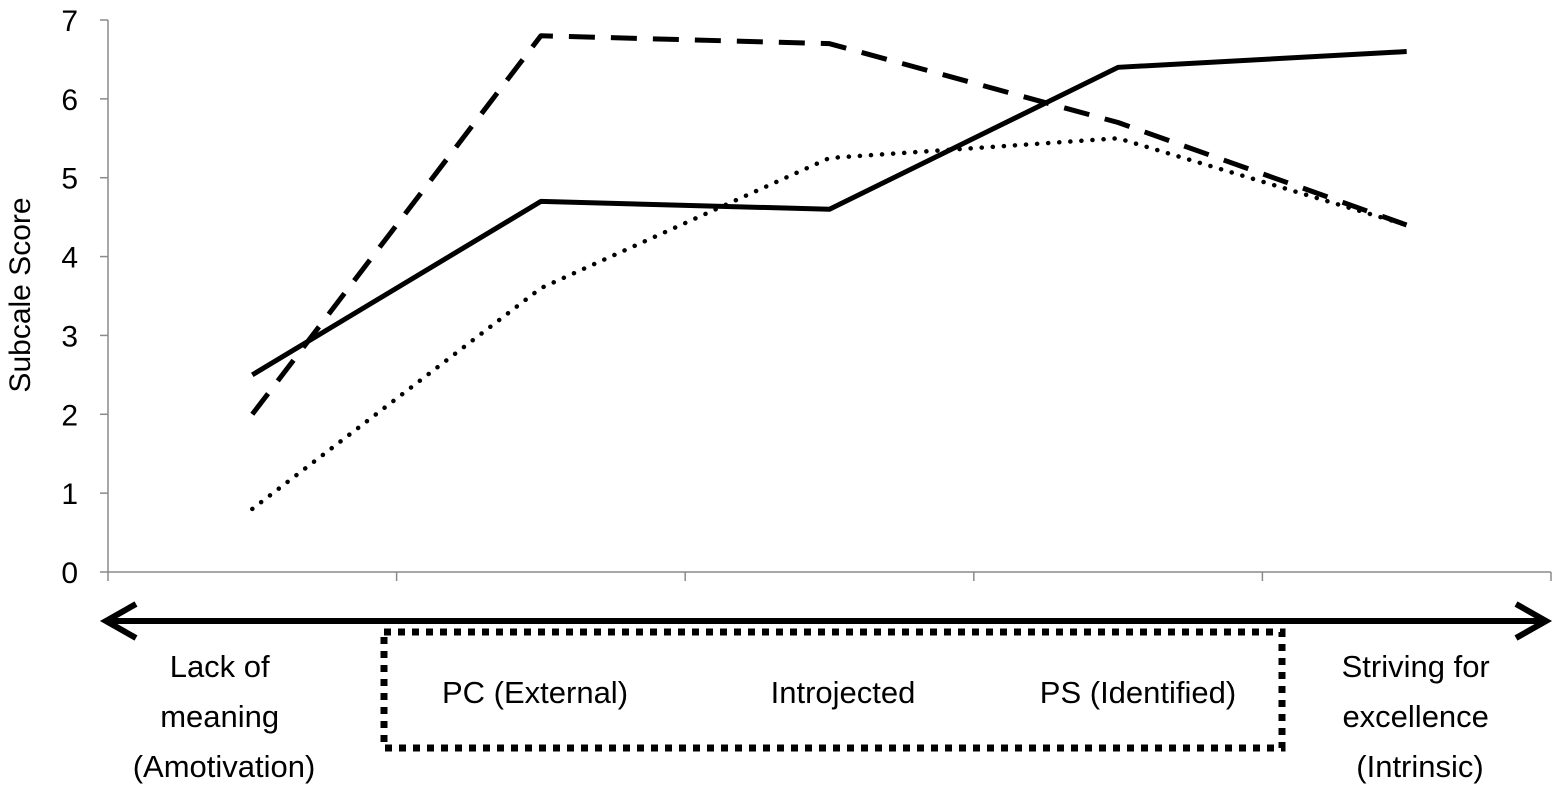 This screenshot has width=1559, height=792. I want to click on y-tick-label: 7, so click(69, 21).